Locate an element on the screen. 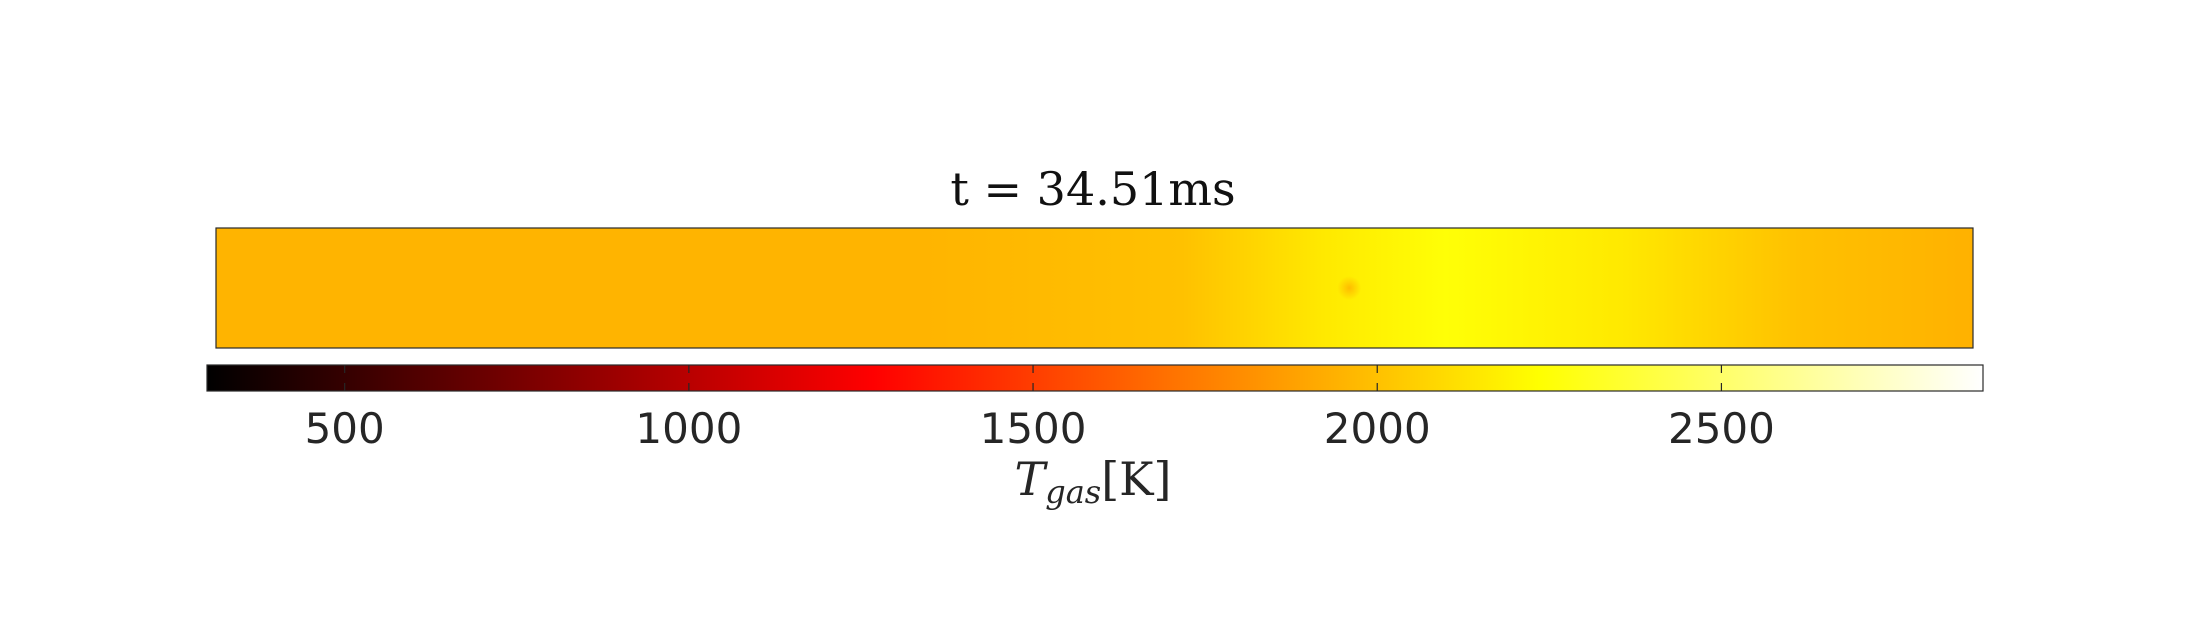 This screenshot has width=2187, height=625. colorbar-tick-label-2500: 2500 is located at coordinates (1721, 428).